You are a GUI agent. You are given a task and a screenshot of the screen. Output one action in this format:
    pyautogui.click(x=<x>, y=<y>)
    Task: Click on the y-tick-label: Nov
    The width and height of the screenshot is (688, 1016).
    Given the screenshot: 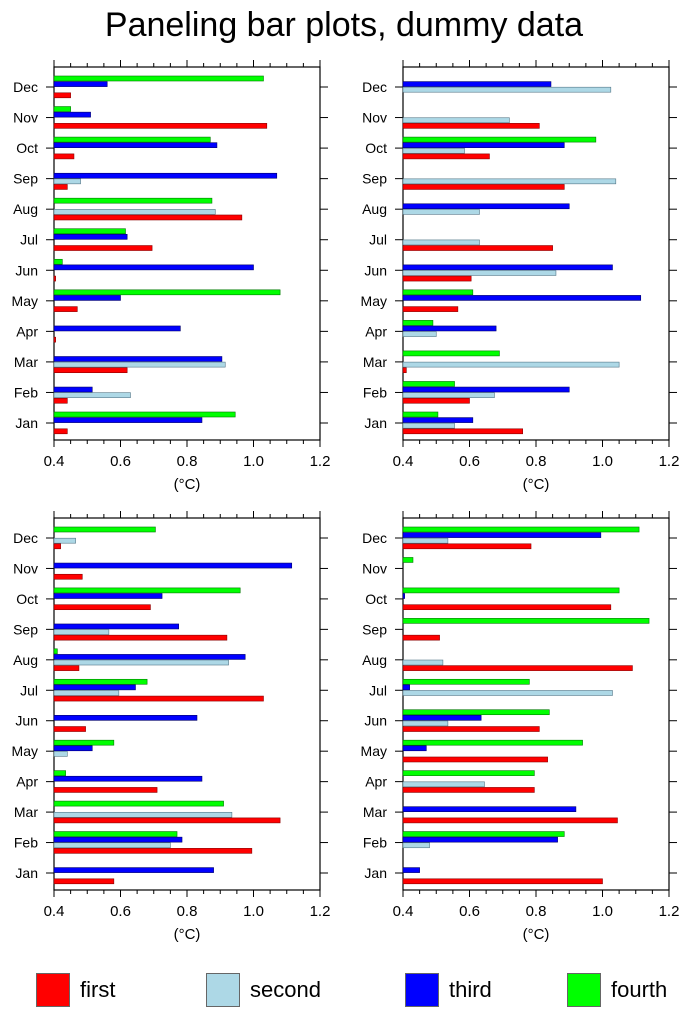 What is the action you would take?
    pyautogui.click(x=25, y=568)
    